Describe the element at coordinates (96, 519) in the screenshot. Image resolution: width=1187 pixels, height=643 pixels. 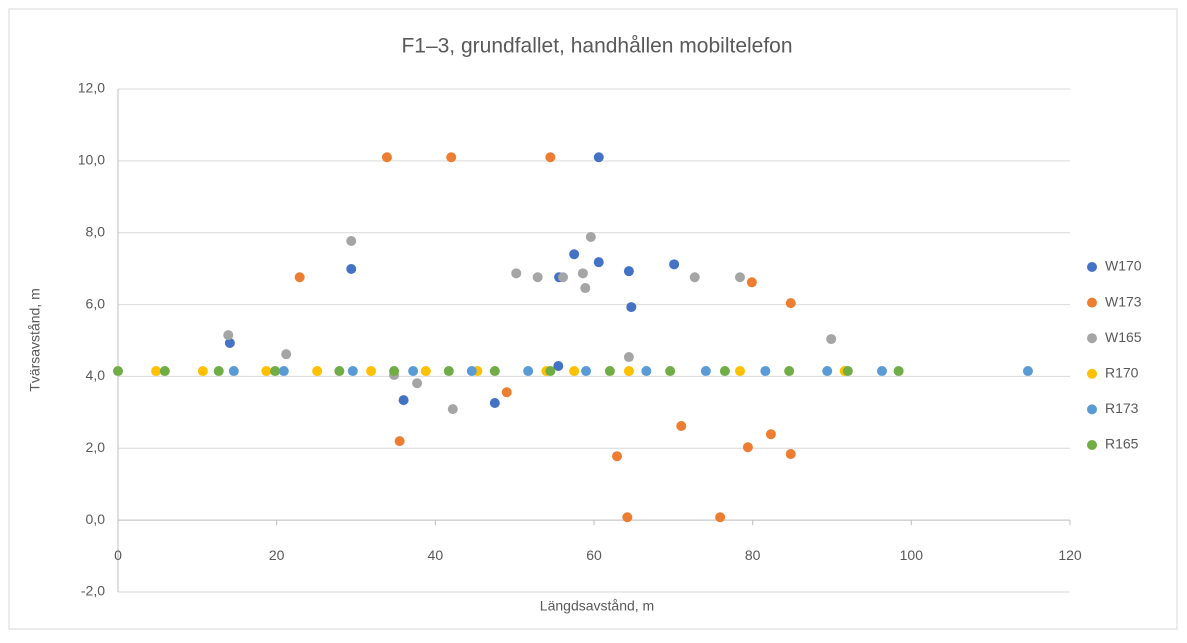
I see `y-tick-label: 0,0` at that location.